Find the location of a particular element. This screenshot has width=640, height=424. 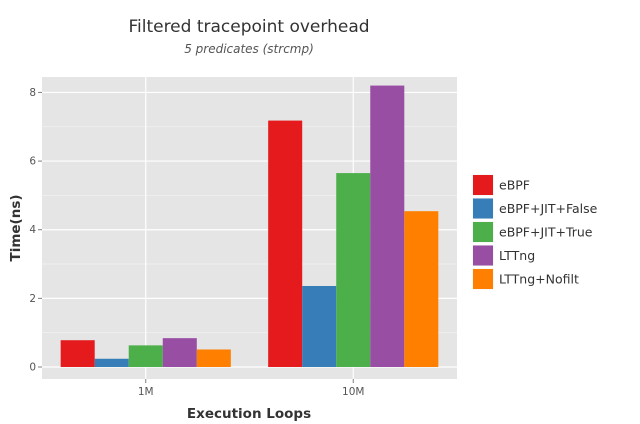

y-tick-label: 8 is located at coordinates (32, 93).